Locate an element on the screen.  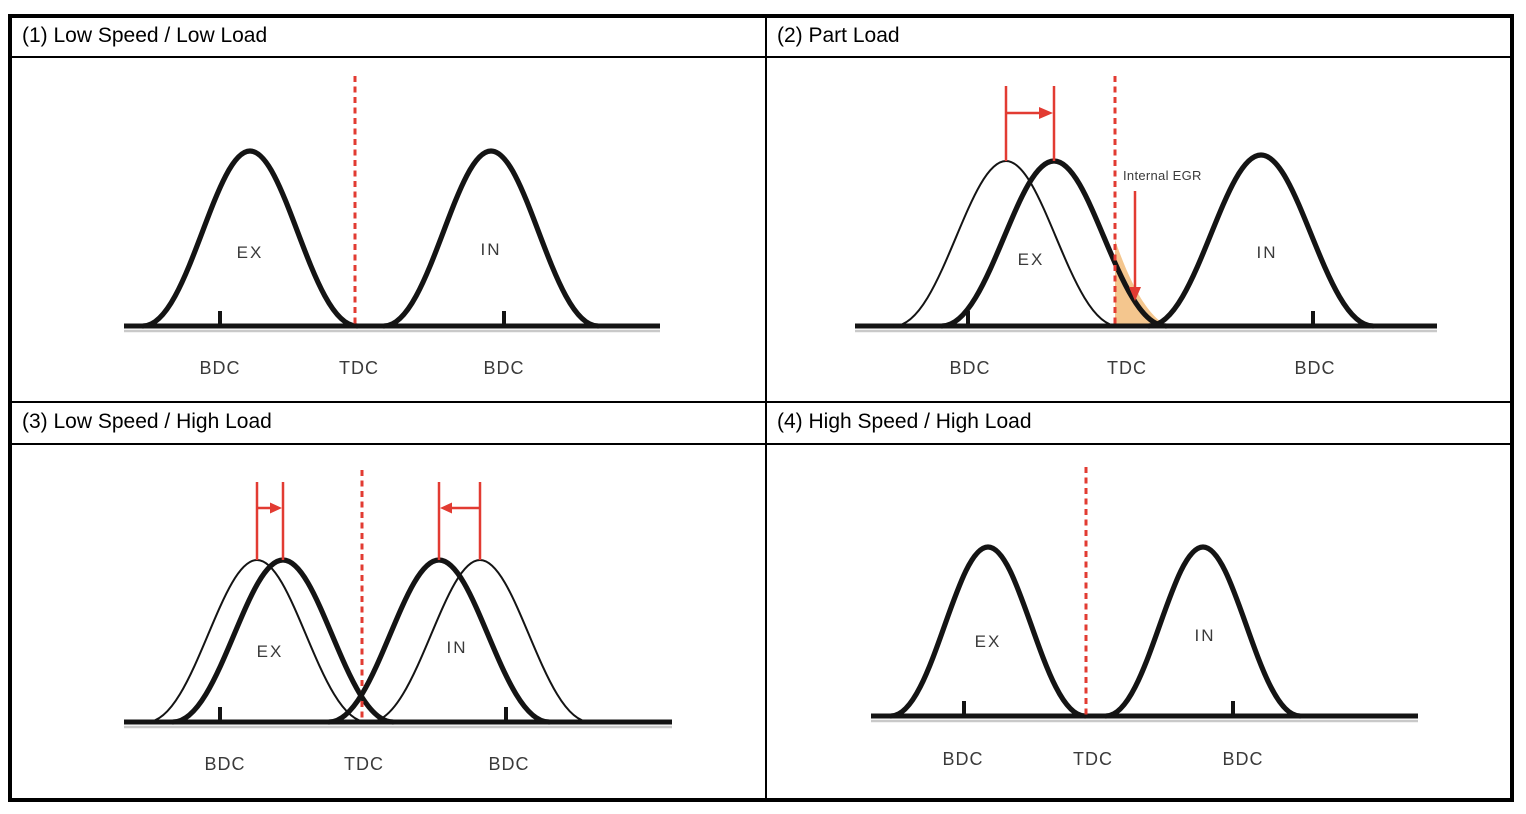
panel-4-title-bar: (4) High Speed / High Load is located at coordinates (1138, 424).